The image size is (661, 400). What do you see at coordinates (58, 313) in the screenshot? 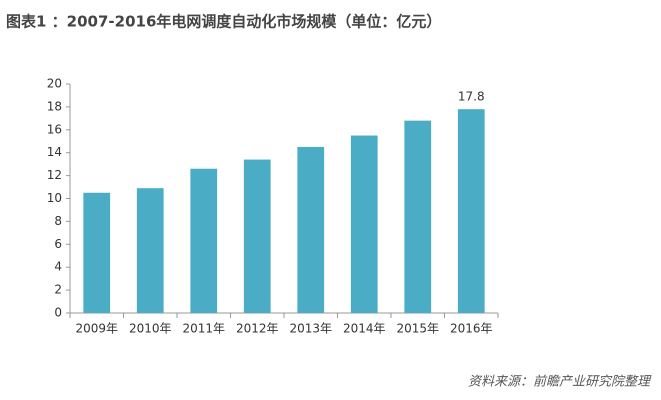
I see `y-tick-label: 0` at bounding box center [58, 313].